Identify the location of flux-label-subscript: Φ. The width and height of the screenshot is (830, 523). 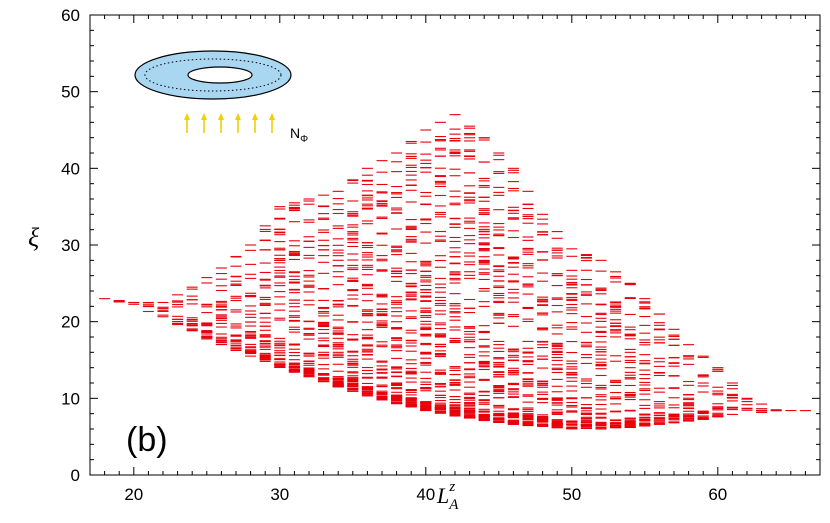
(304, 139).